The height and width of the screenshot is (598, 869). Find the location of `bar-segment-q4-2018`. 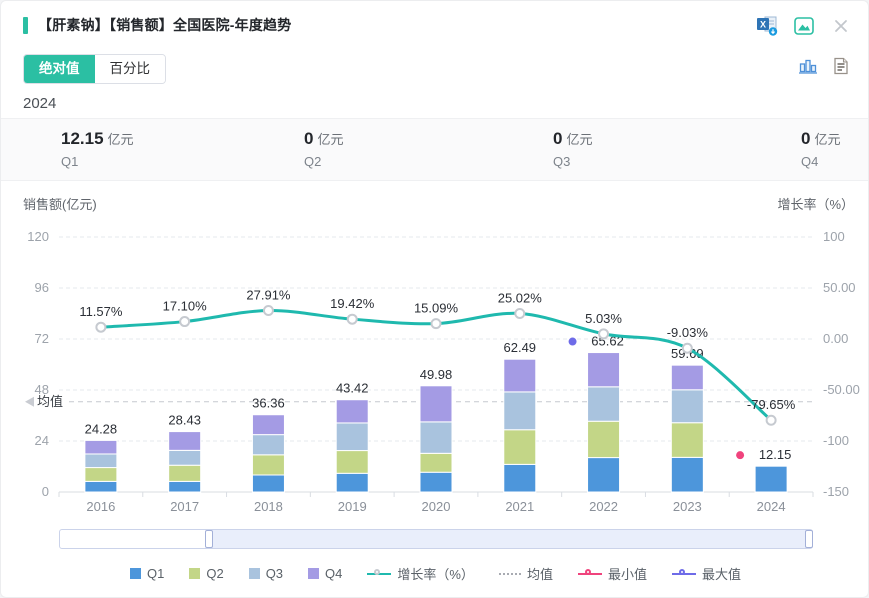

bar-segment-q4-2018 is located at coordinates (268, 425).